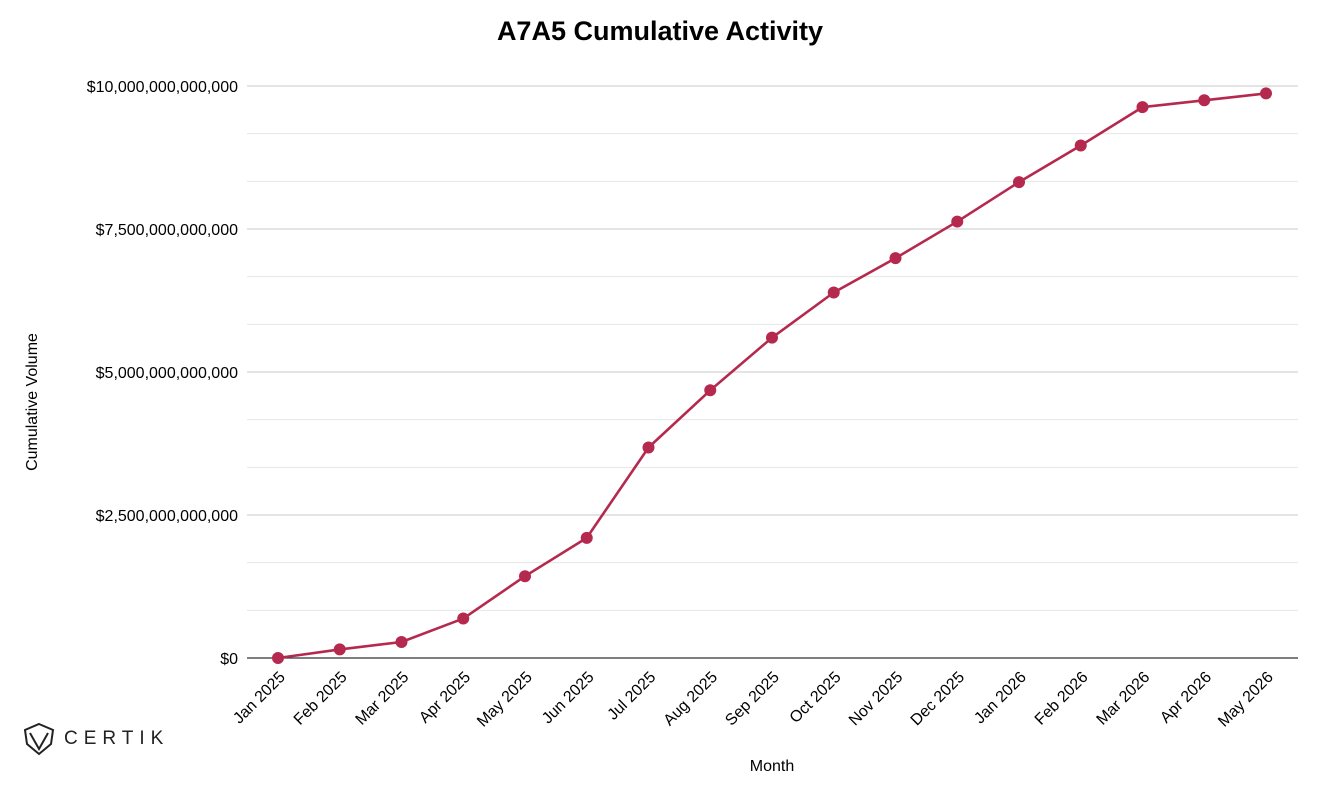 Image resolution: width=1330 pixels, height=794 pixels. Describe the element at coordinates (321, 699) in the screenshot. I see `x-tick-label: Feb 2025` at that location.